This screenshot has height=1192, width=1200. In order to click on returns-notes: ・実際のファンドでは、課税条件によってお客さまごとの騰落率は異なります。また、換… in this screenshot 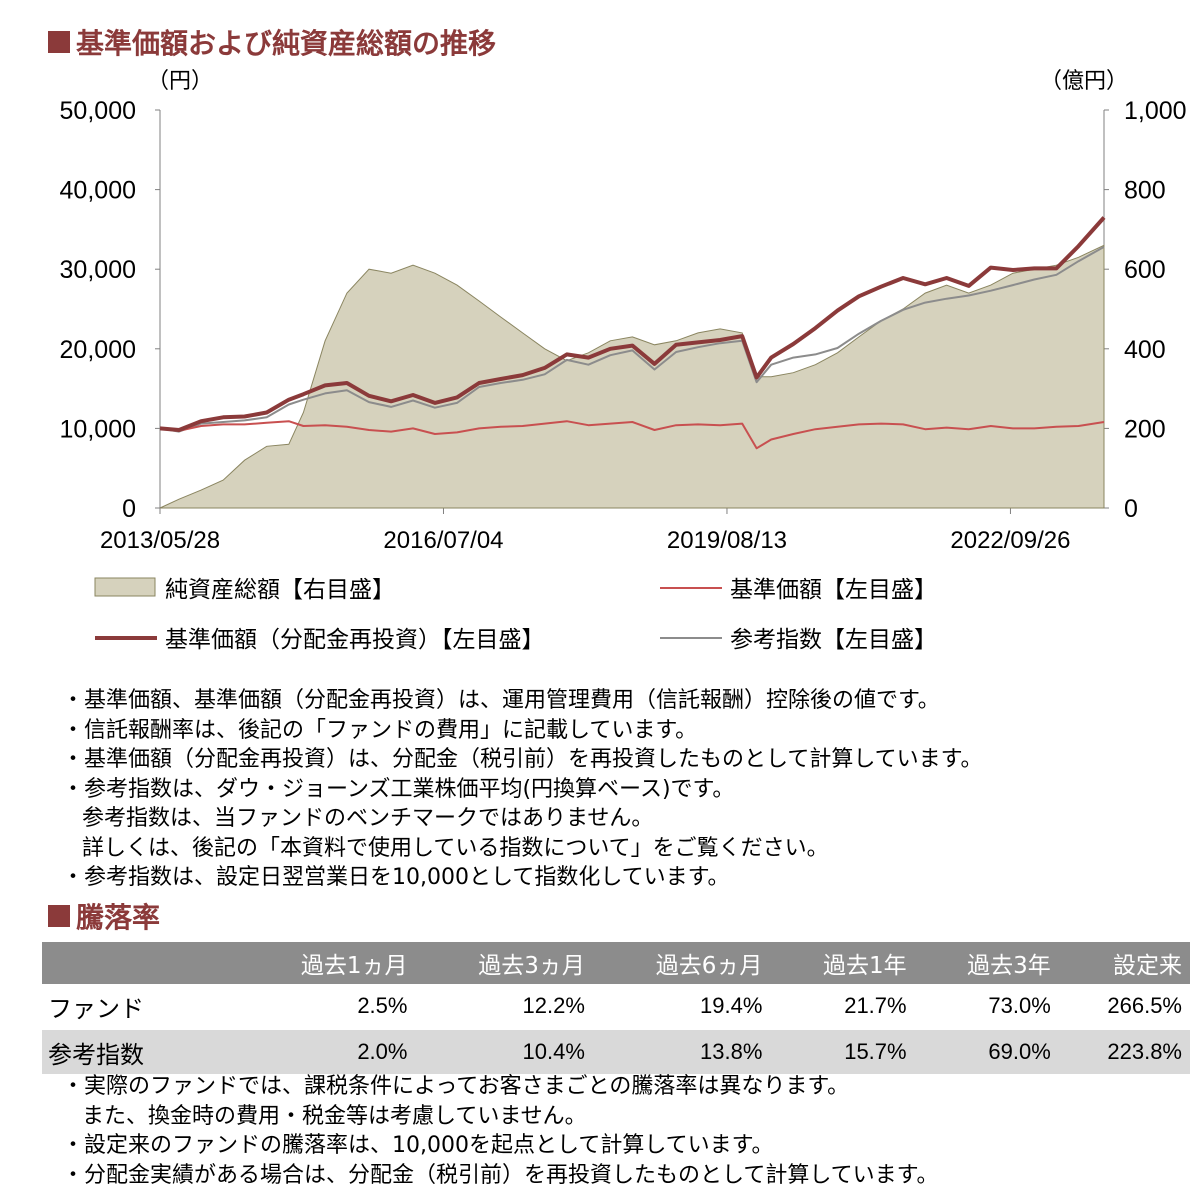, I will do `click(500, 1131)`.